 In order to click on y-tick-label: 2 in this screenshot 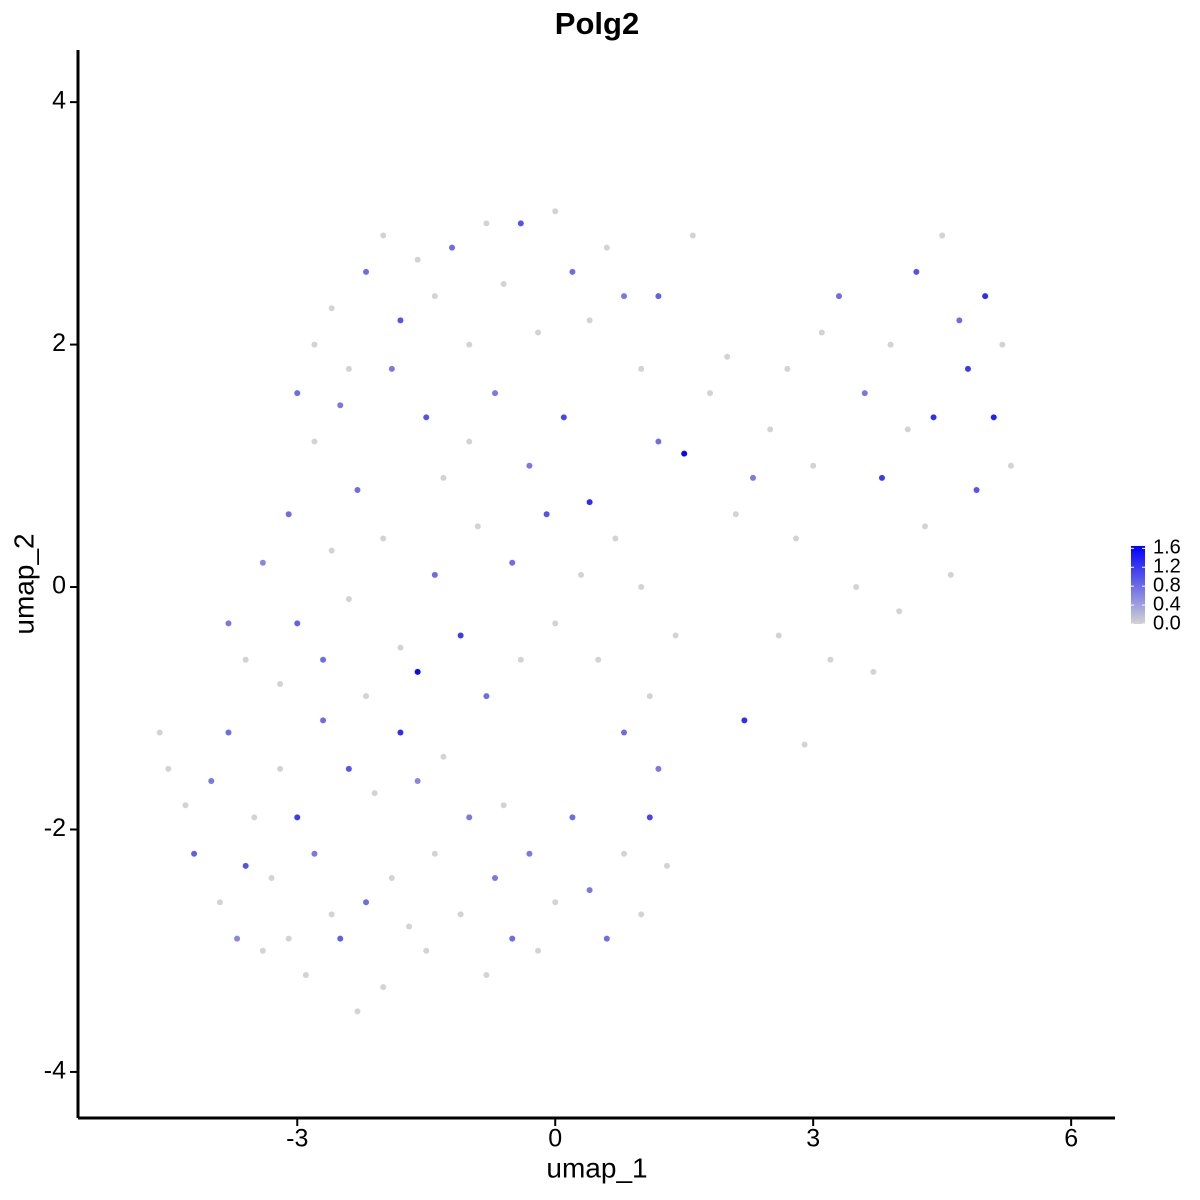, I will do `click(59, 343)`.